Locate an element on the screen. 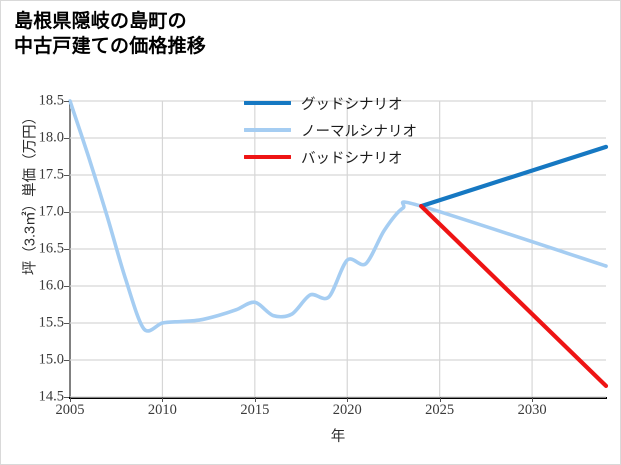  legend-item: グッドシナリオ is located at coordinates (330, 103).